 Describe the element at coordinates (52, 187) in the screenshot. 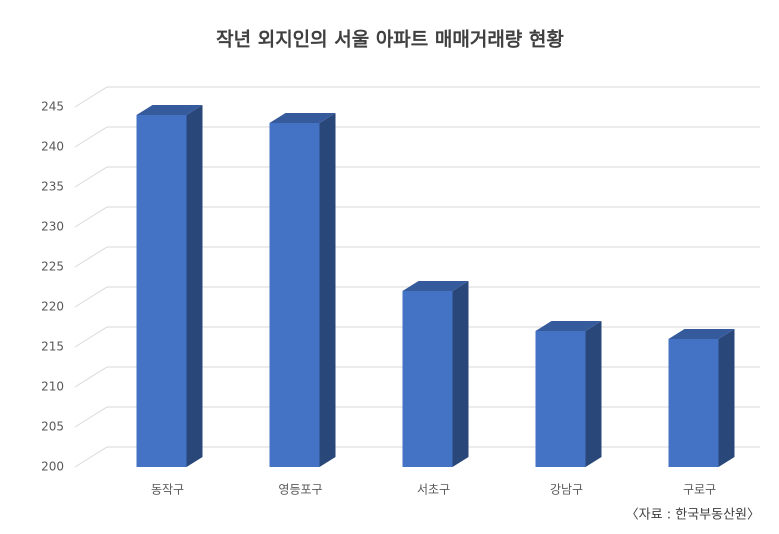

I see `y-tick-label: 235` at that location.